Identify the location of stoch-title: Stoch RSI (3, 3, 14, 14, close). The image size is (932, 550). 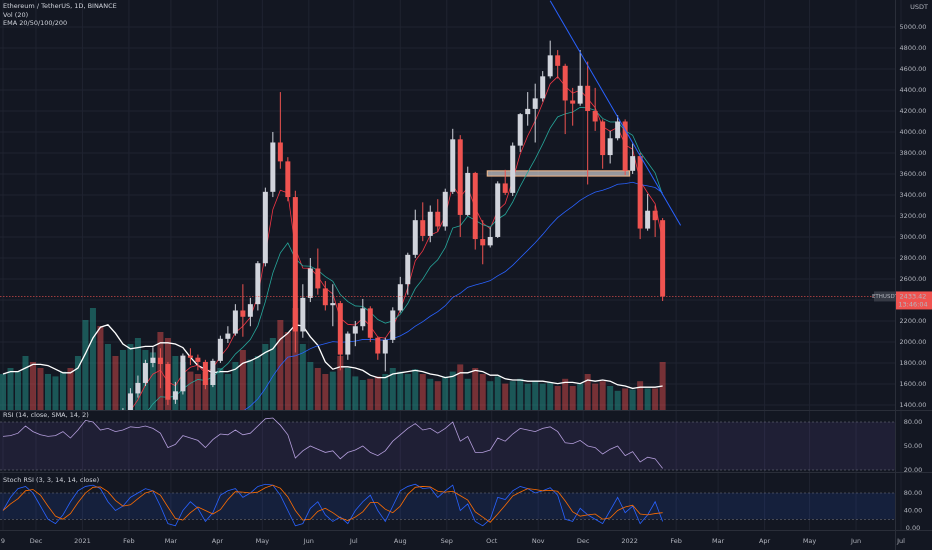
(51, 480).